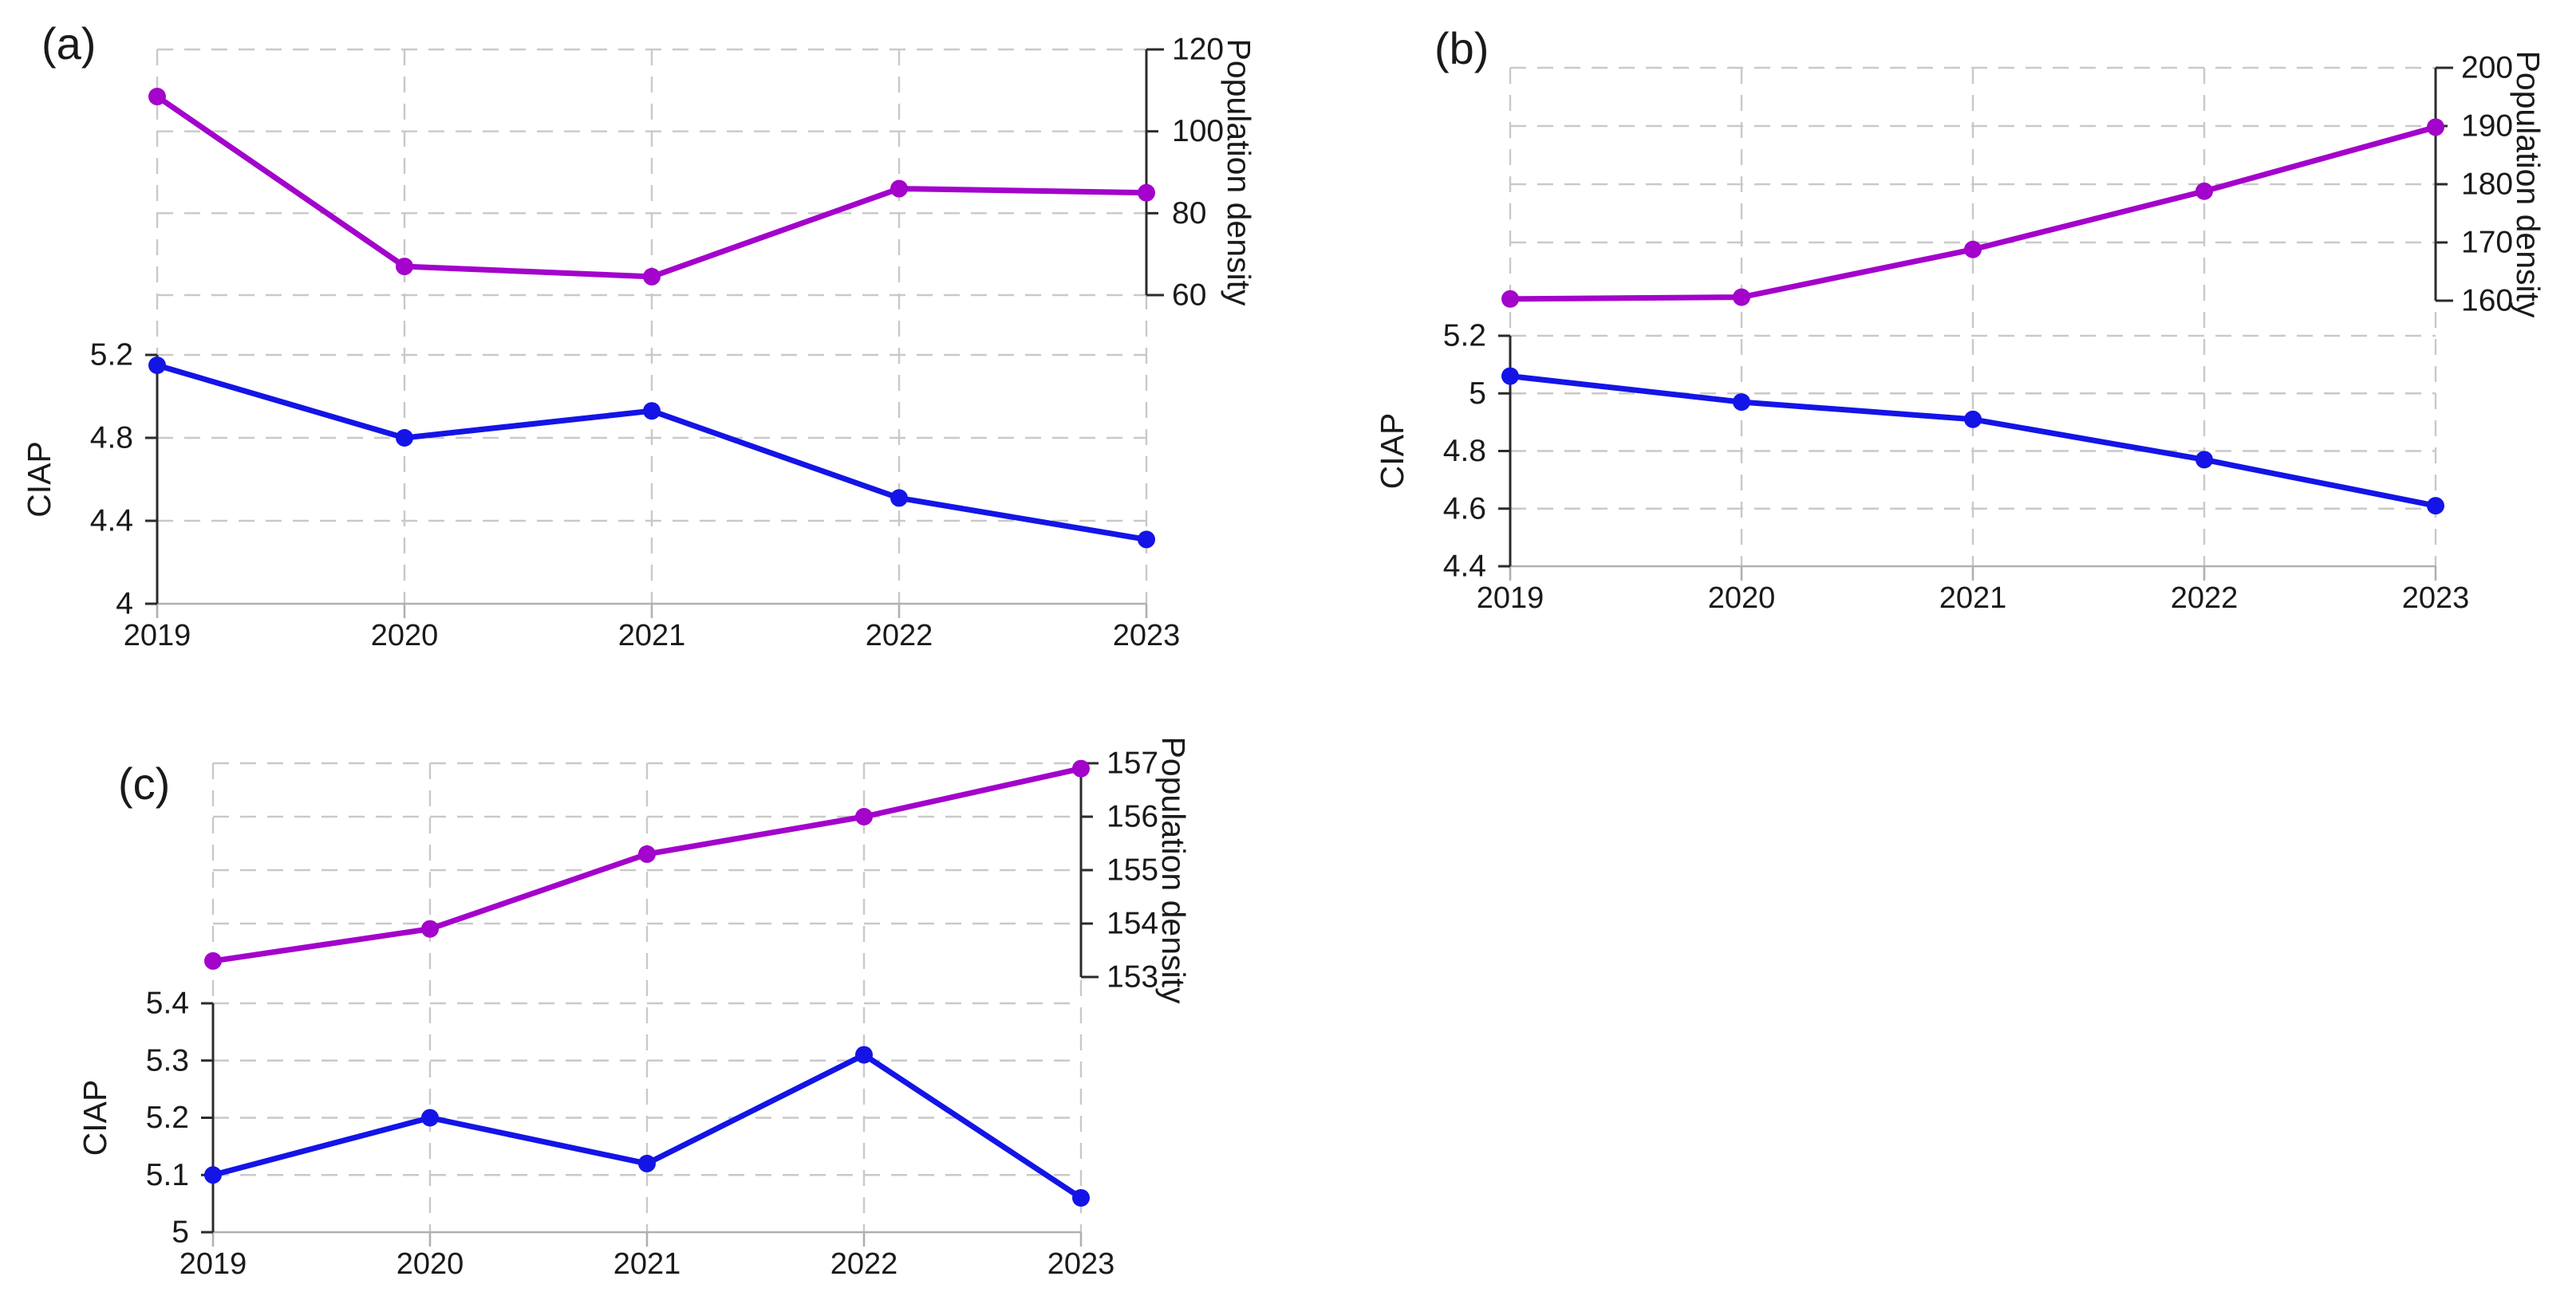 Image resolution: width=2576 pixels, height=1300 pixels. What do you see at coordinates (2487, 243) in the screenshot?
I see `pop-tick-label: 170` at bounding box center [2487, 243].